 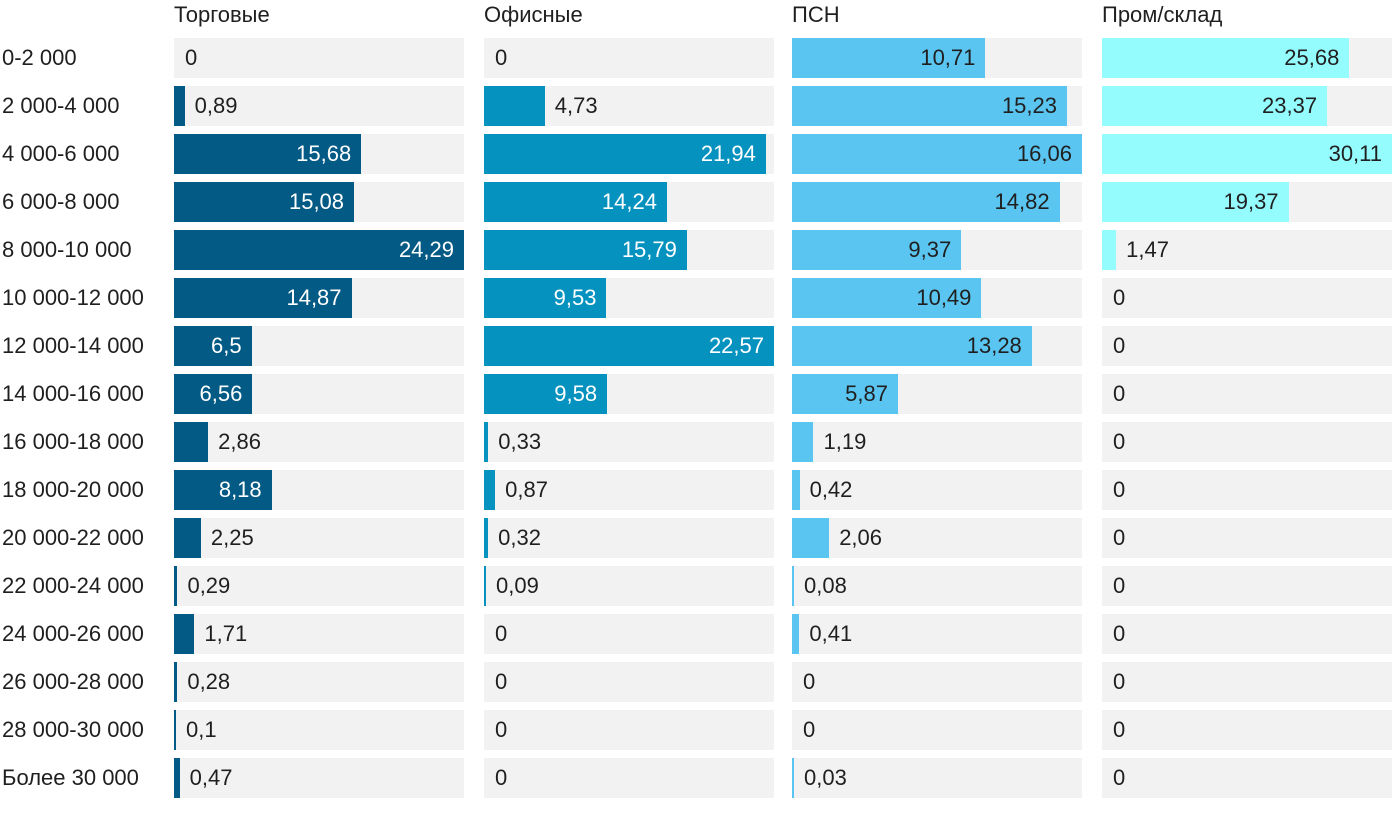 I want to click on data-label: 23,37, so click(x=1290, y=105).